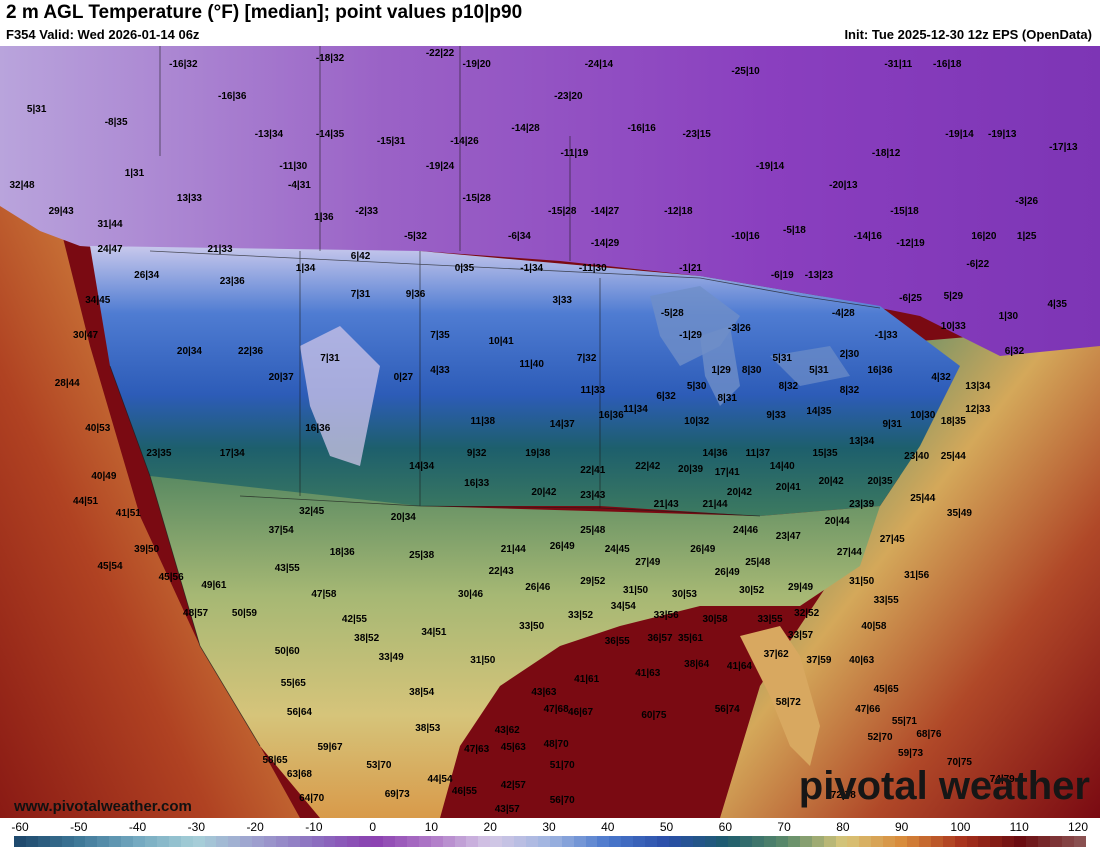 This screenshot has height=850, width=1100. I want to click on point-value: 46|67, so click(581, 713).